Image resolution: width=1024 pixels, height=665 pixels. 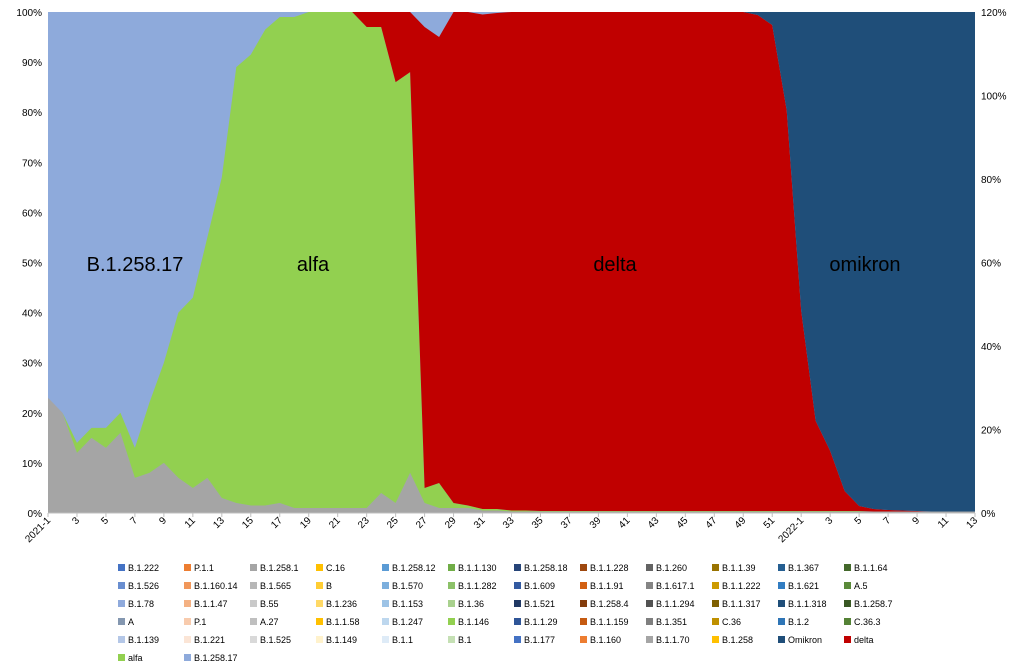 What do you see at coordinates (867, 621) in the screenshot?
I see `legend-label: C.36.3` at bounding box center [867, 621].